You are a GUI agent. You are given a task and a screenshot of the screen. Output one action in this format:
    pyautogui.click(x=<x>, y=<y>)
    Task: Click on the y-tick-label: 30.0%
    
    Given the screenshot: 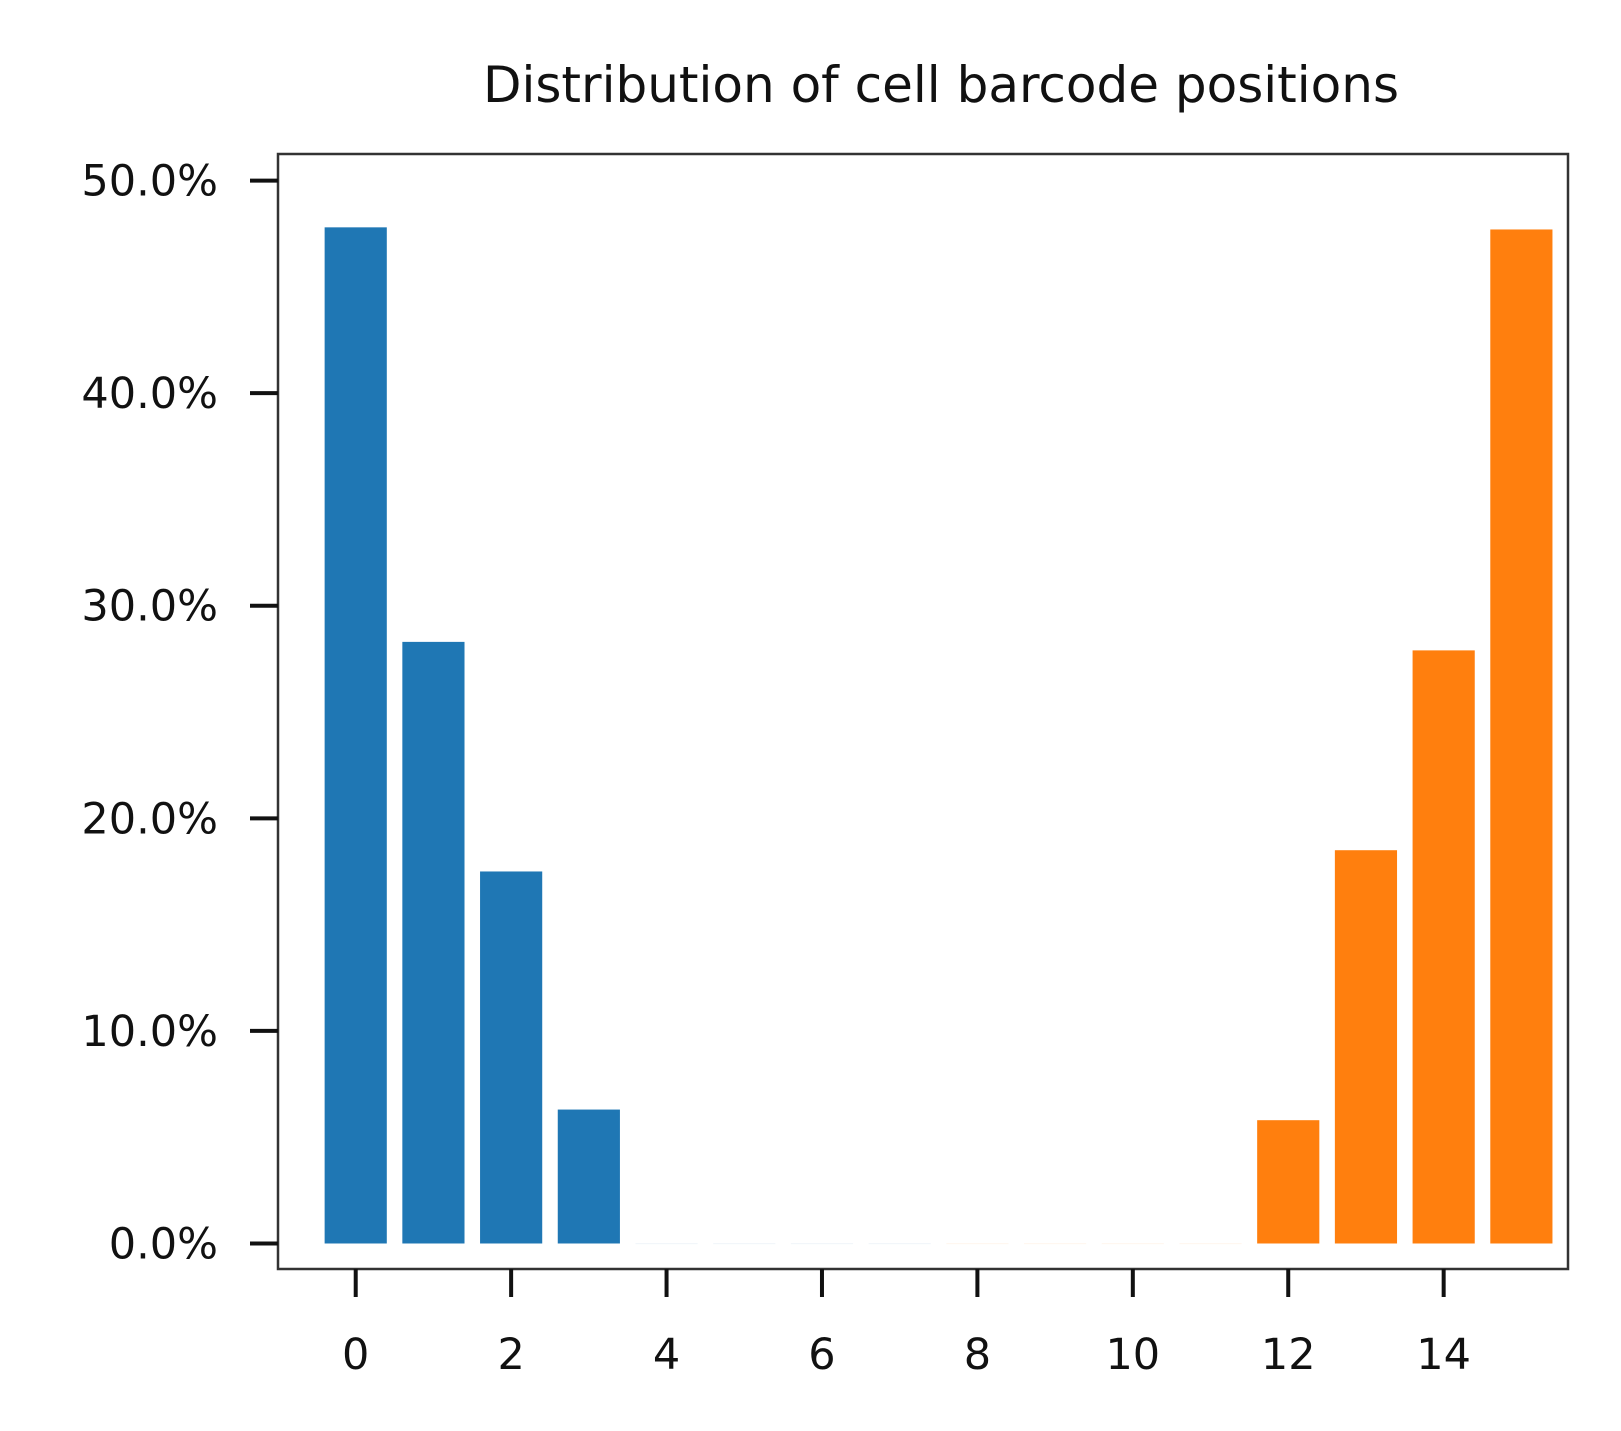 What is the action you would take?
    pyautogui.click(x=149, y=607)
    